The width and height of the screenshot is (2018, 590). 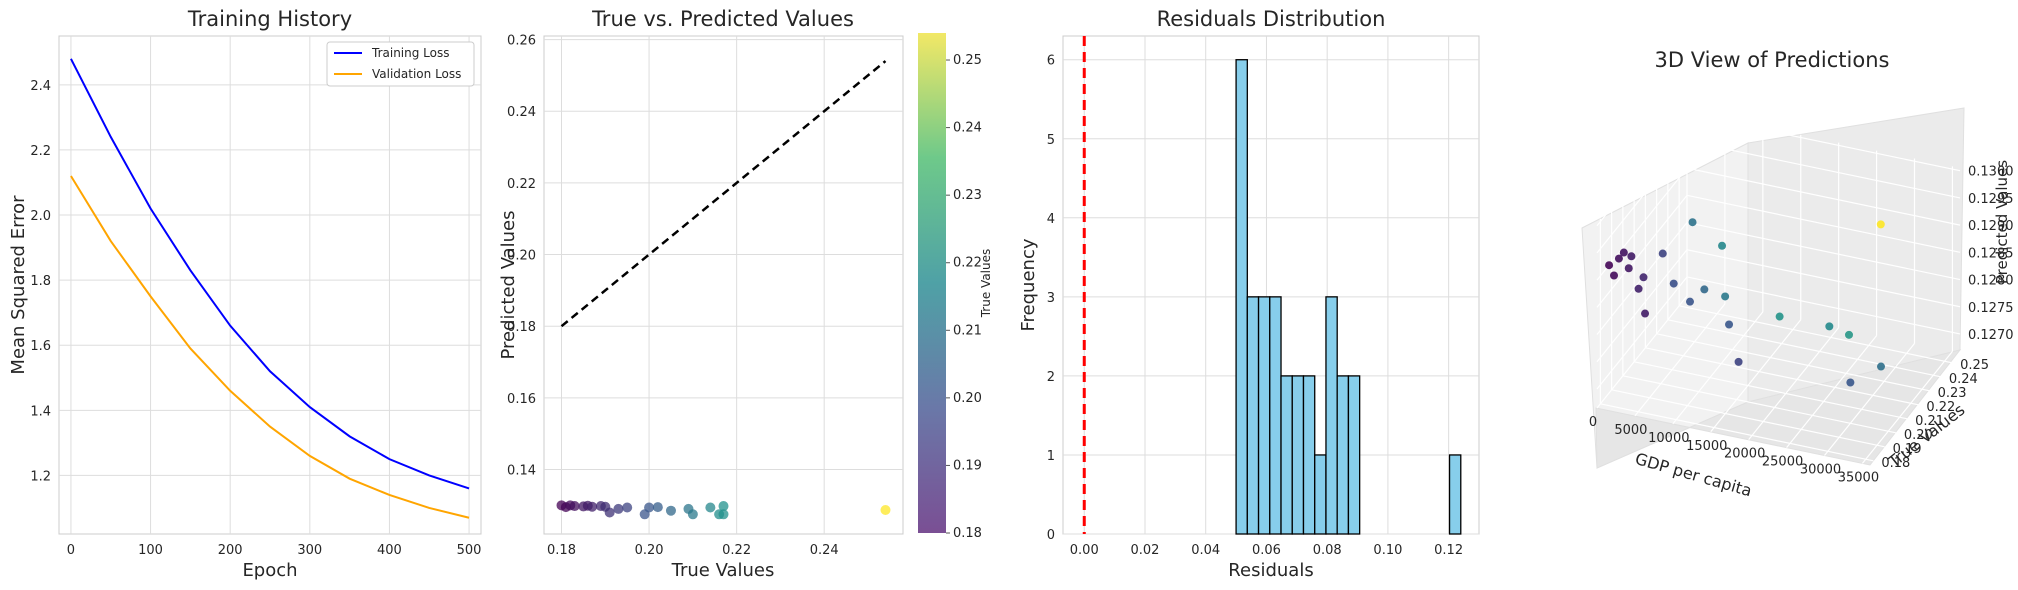 I want to click on y-tick-label: 0.26, so click(x=521, y=41).